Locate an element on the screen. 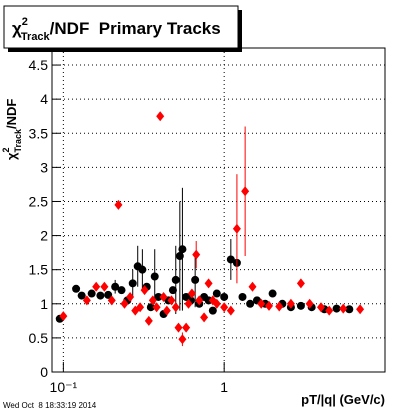 This screenshot has width=400, height=414. x-tick-label: 10⁻¹ is located at coordinates (64, 387).